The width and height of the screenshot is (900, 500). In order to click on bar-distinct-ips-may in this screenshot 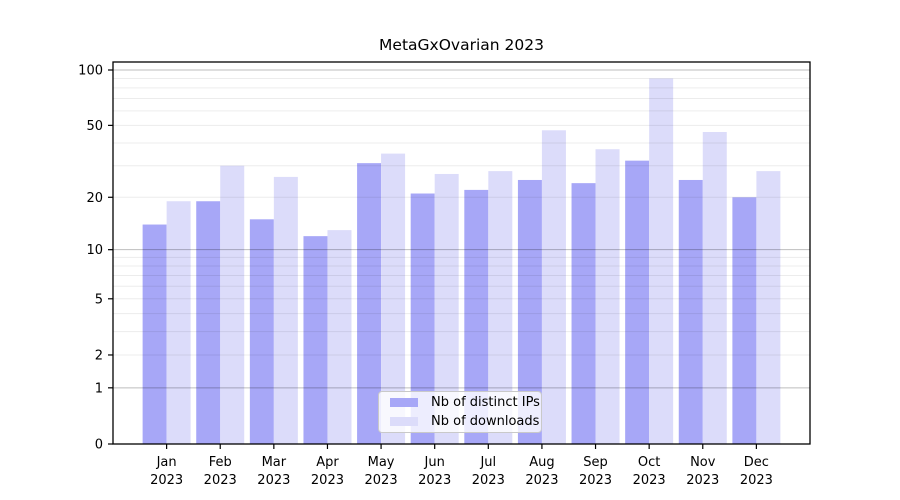, I will do `click(369, 303)`.